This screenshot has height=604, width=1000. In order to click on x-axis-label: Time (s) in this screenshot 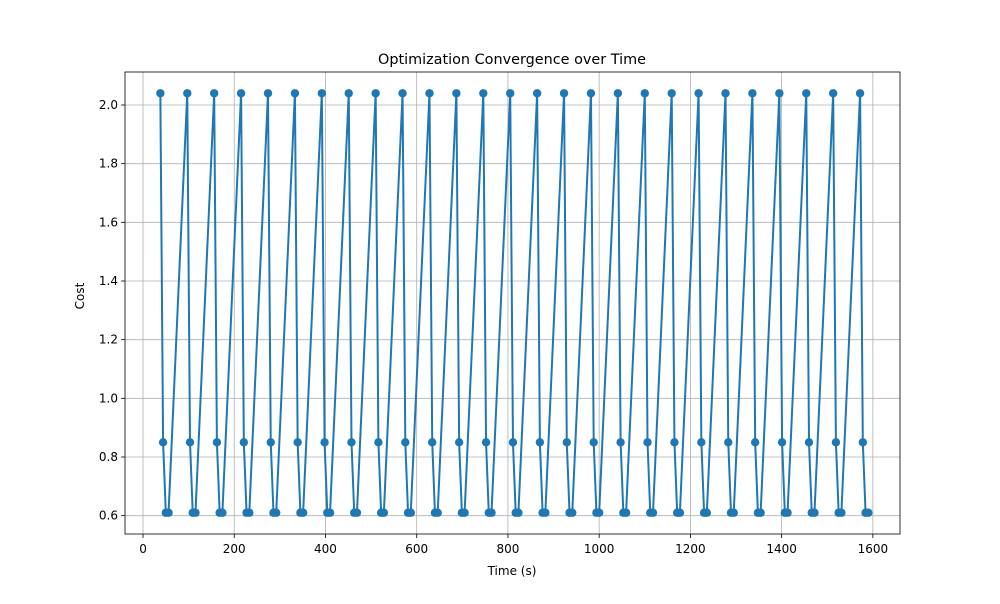, I will do `click(512, 571)`.